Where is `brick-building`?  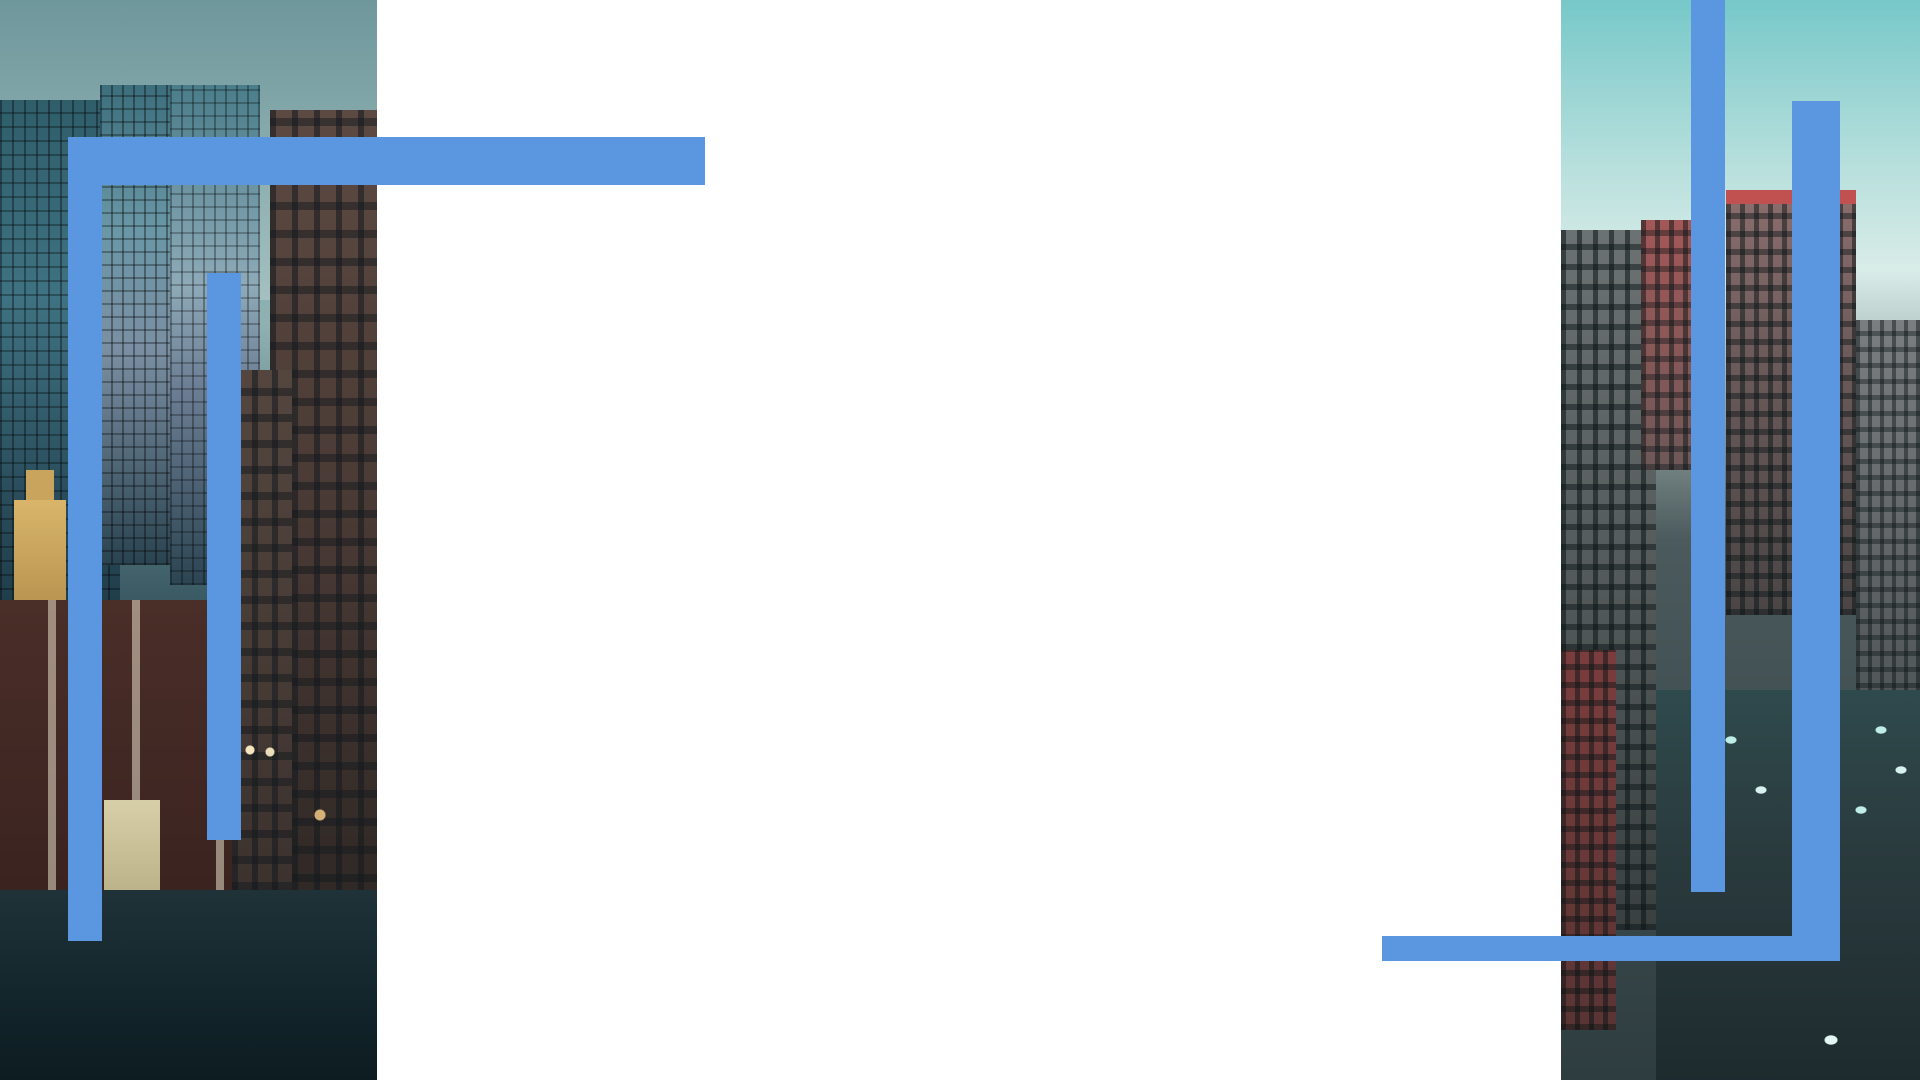
brick-building is located at coordinates (1588, 840).